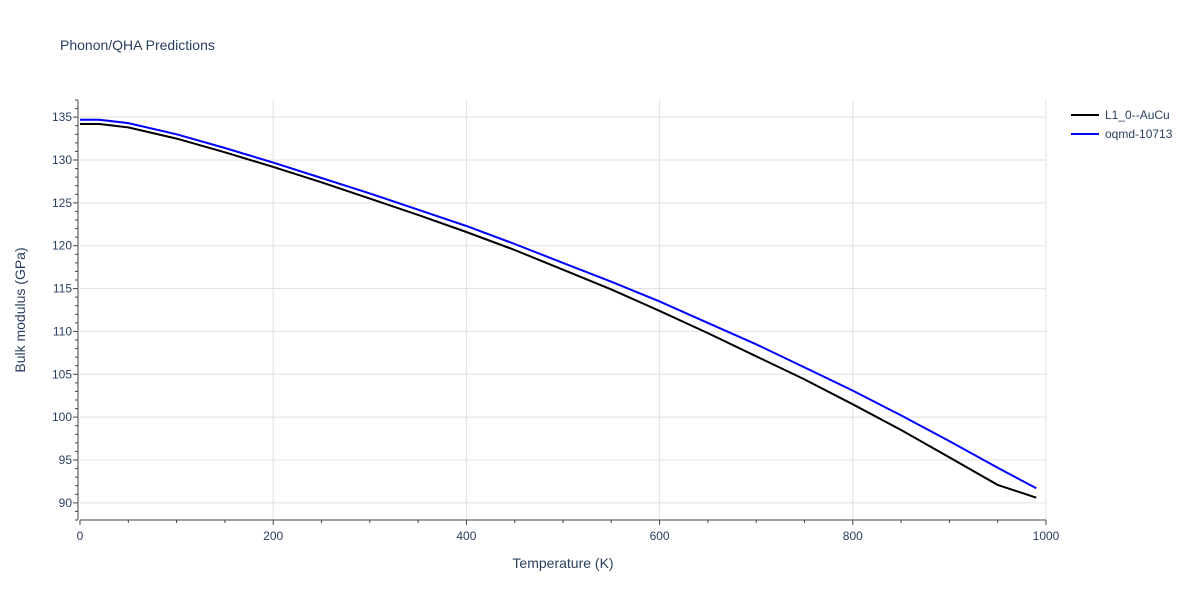 This screenshot has height=600, width=1200. What do you see at coordinates (137, 45) in the screenshot?
I see `chart-title: Phonon/QHA Predictions` at bounding box center [137, 45].